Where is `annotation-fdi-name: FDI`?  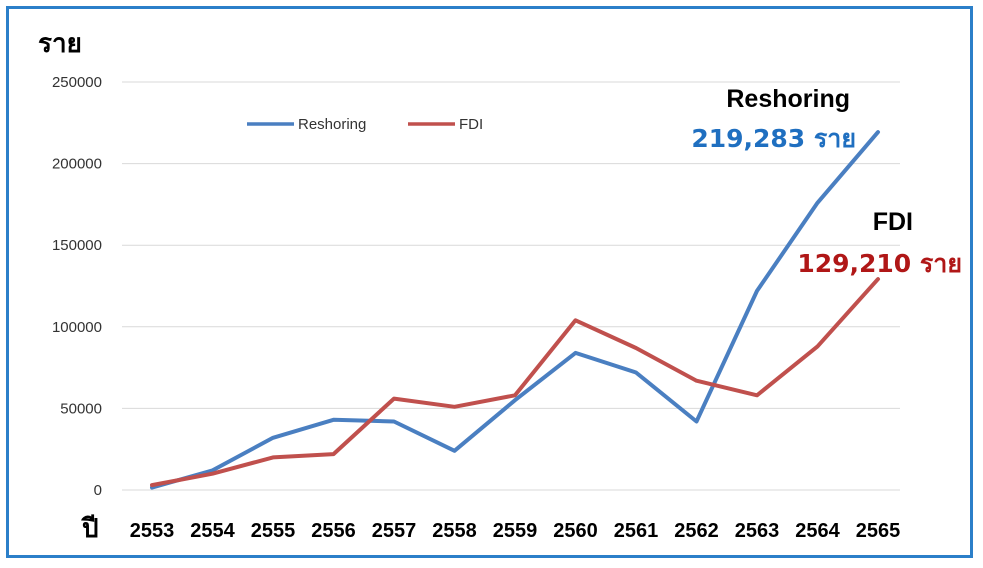 annotation-fdi-name: FDI is located at coordinates (893, 222).